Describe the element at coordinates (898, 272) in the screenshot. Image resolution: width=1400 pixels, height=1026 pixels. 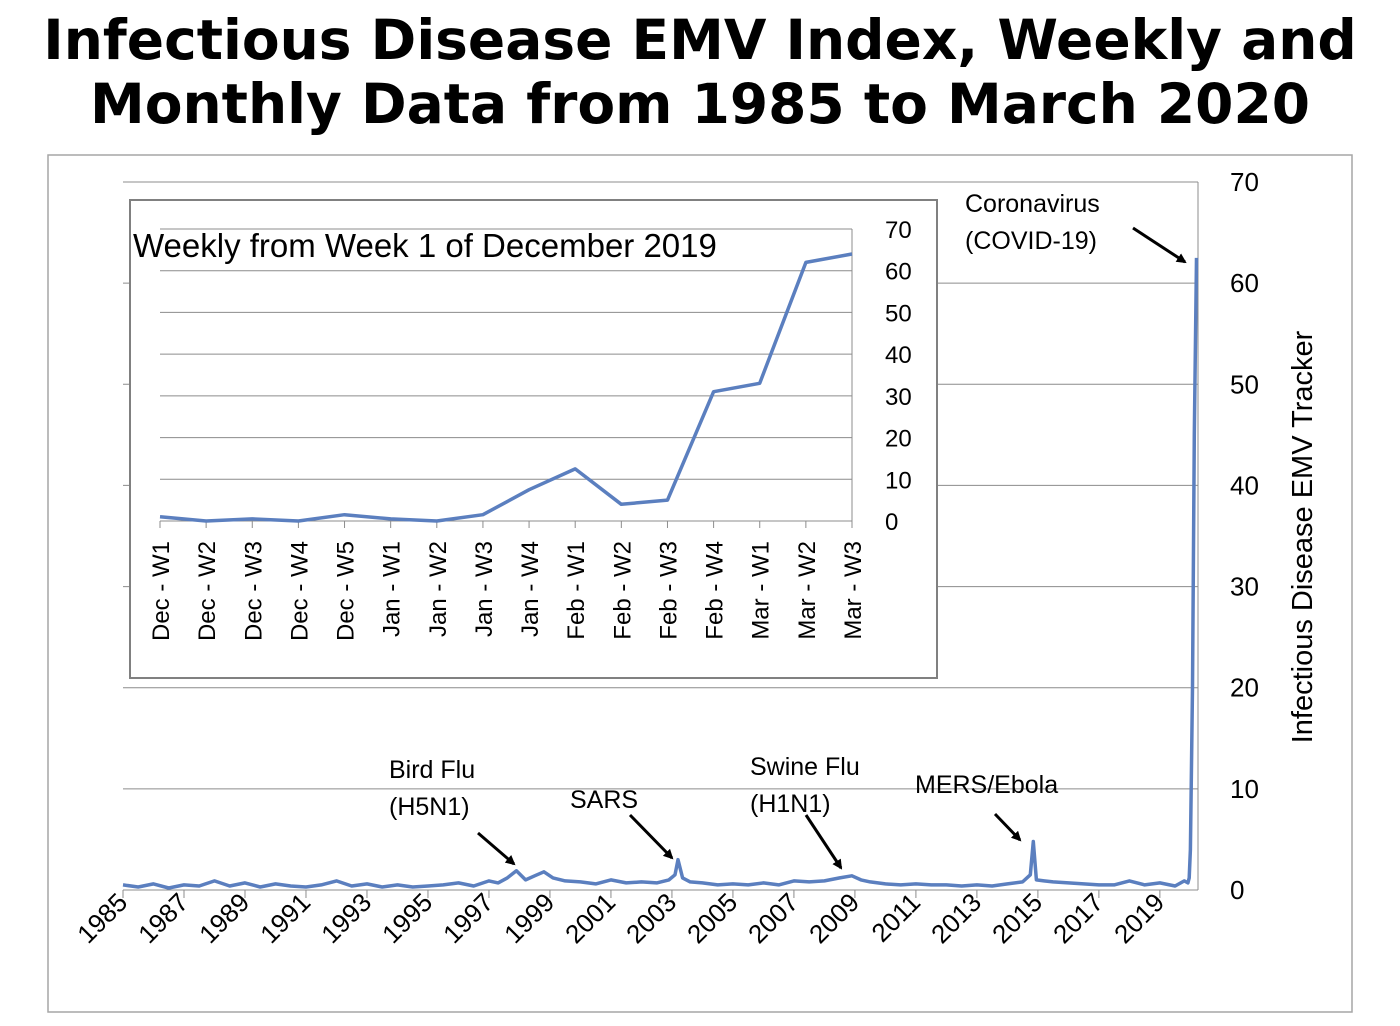
I see `inset-y-tick-label: 60` at that location.